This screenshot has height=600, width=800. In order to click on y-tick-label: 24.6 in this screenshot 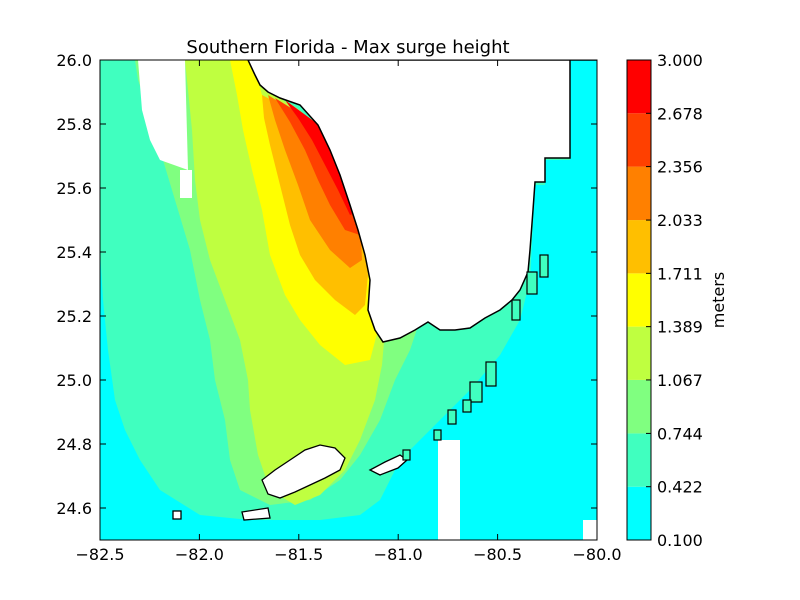, I will do `click(74, 508)`.